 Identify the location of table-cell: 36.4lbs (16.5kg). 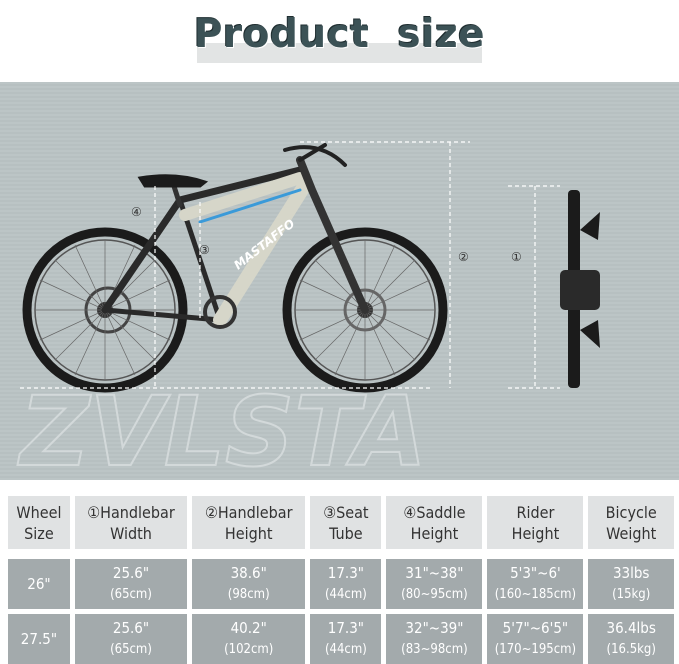
(631, 636).